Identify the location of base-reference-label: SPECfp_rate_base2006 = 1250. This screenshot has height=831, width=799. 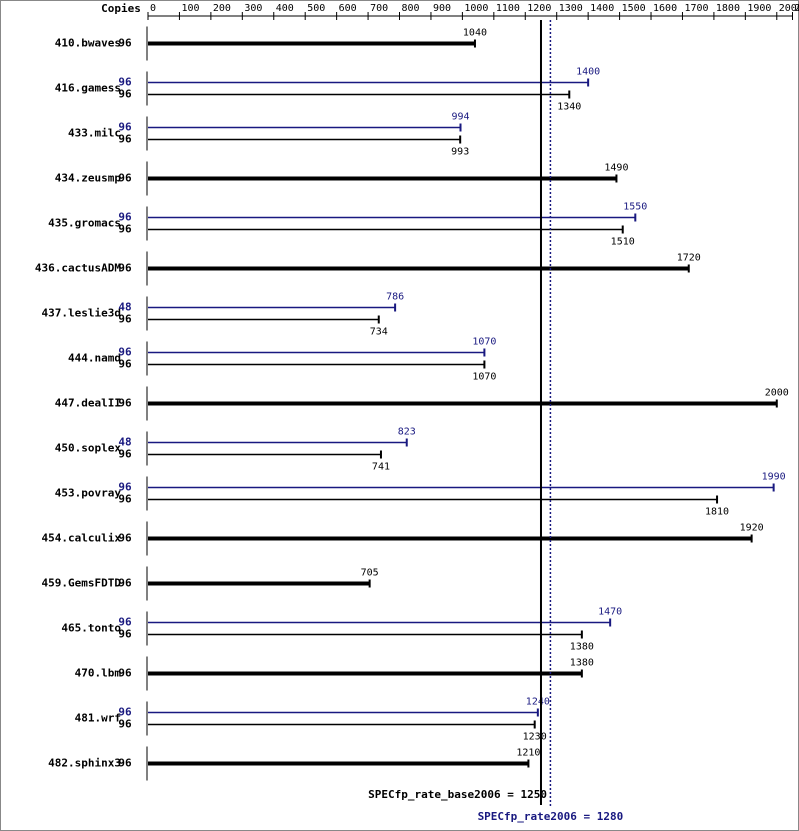
(457, 794).